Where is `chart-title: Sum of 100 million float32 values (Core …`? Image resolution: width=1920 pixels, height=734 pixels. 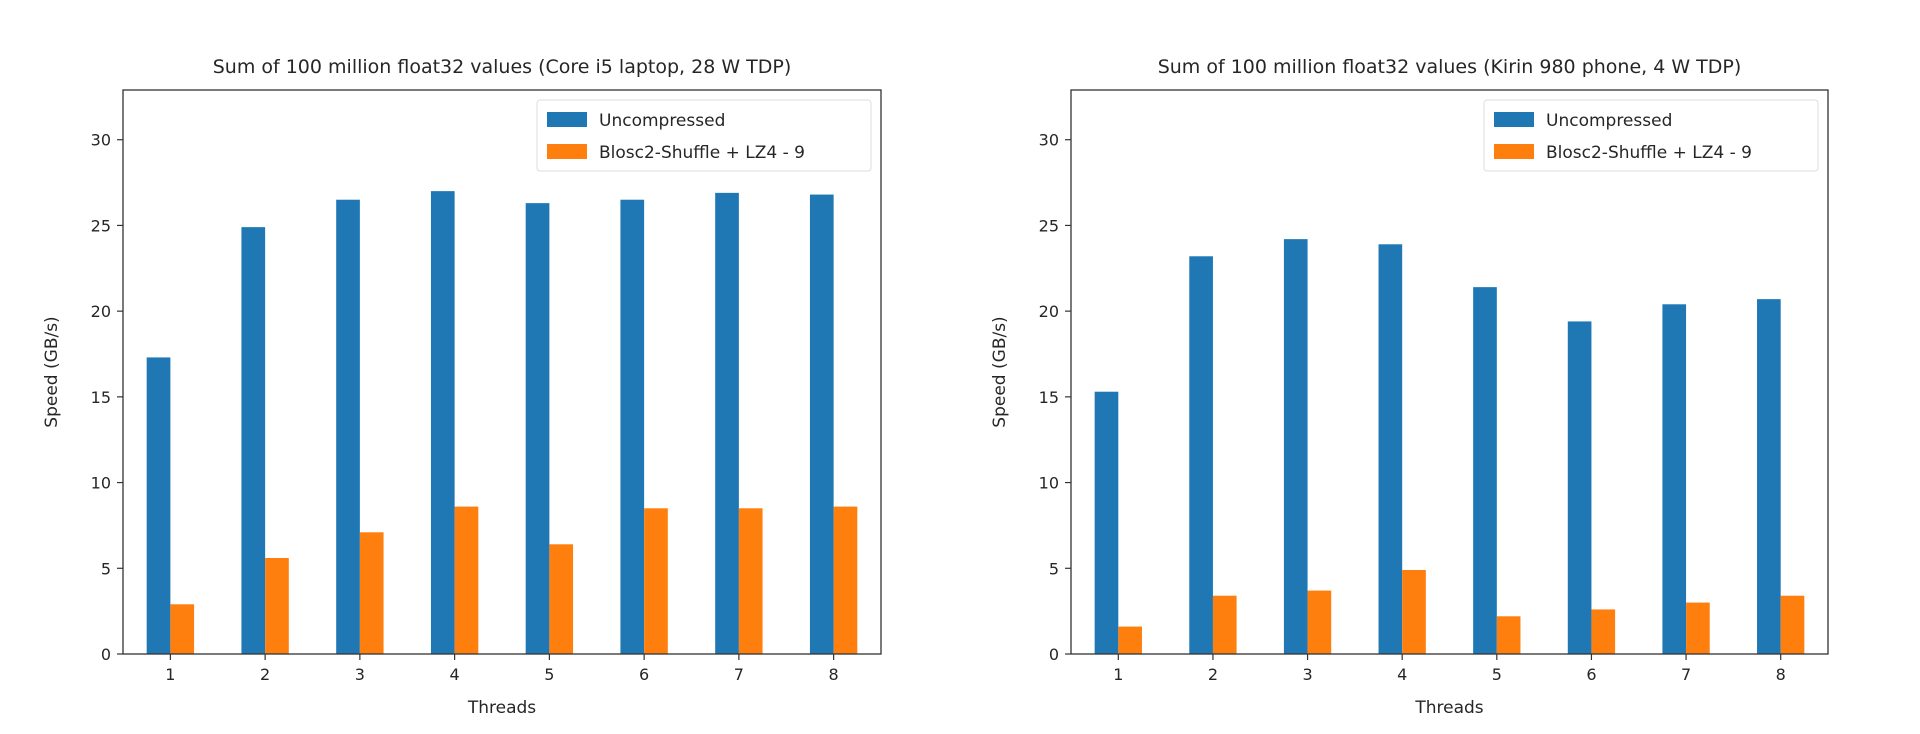
chart-title: Sum of 100 million float32 values (Core … is located at coordinates (502, 67).